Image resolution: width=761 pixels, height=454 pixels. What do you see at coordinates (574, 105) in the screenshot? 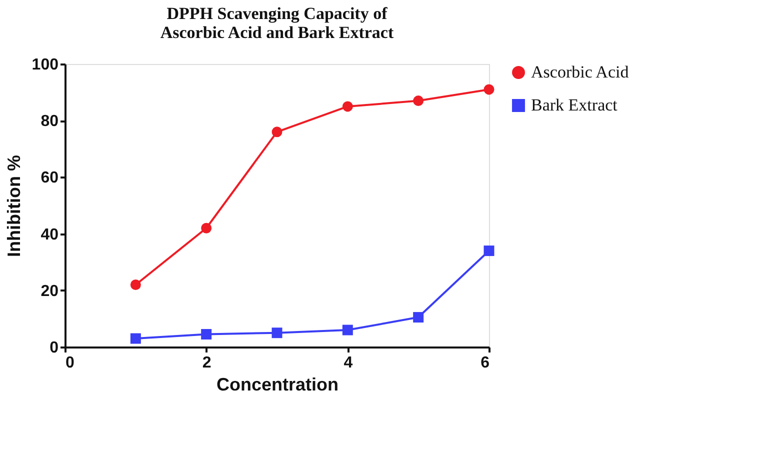
I see `legend-label: Bark Extract` at bounding box center [574, 105].